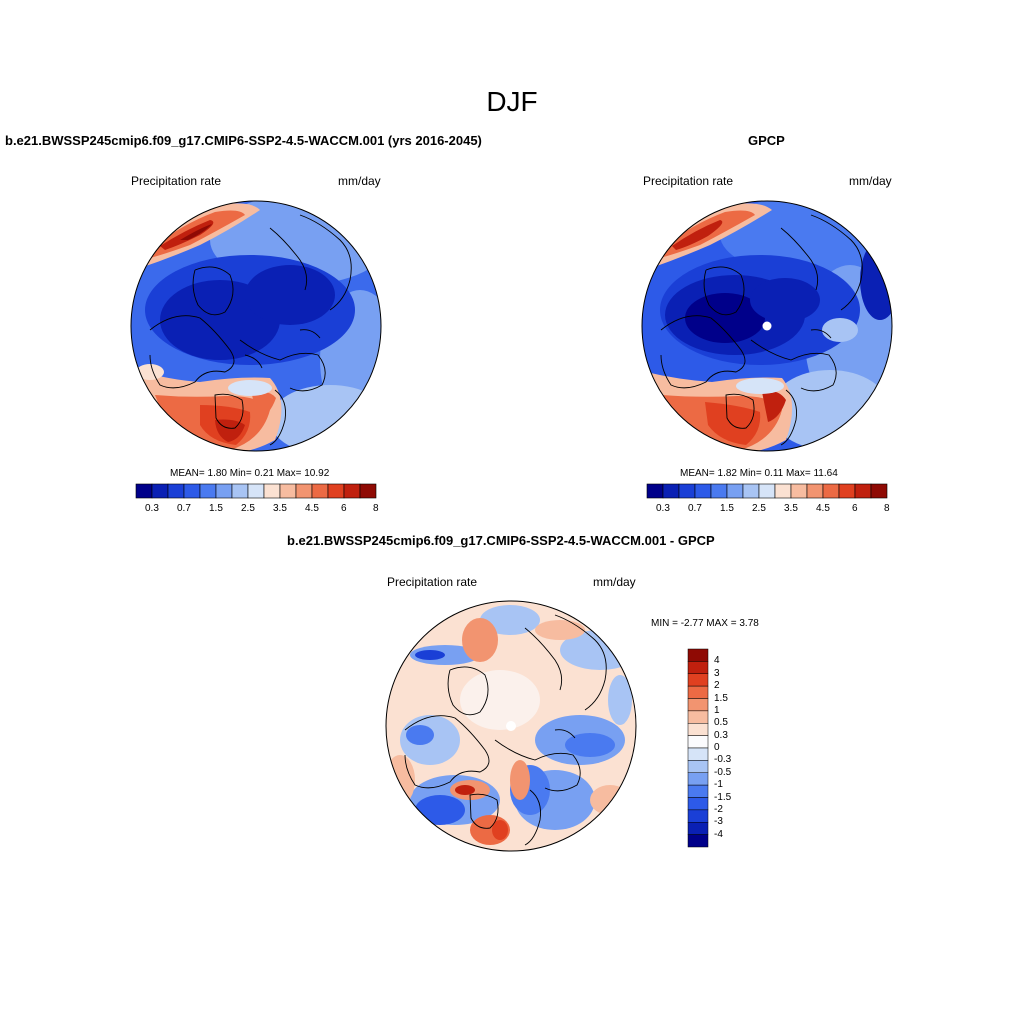 The width and height of the screenshot is (1024, 1024). I want to click on obs-stats: MEAN= 1.82 Min= 0.11 Max= 11.64, so click(759, 473).